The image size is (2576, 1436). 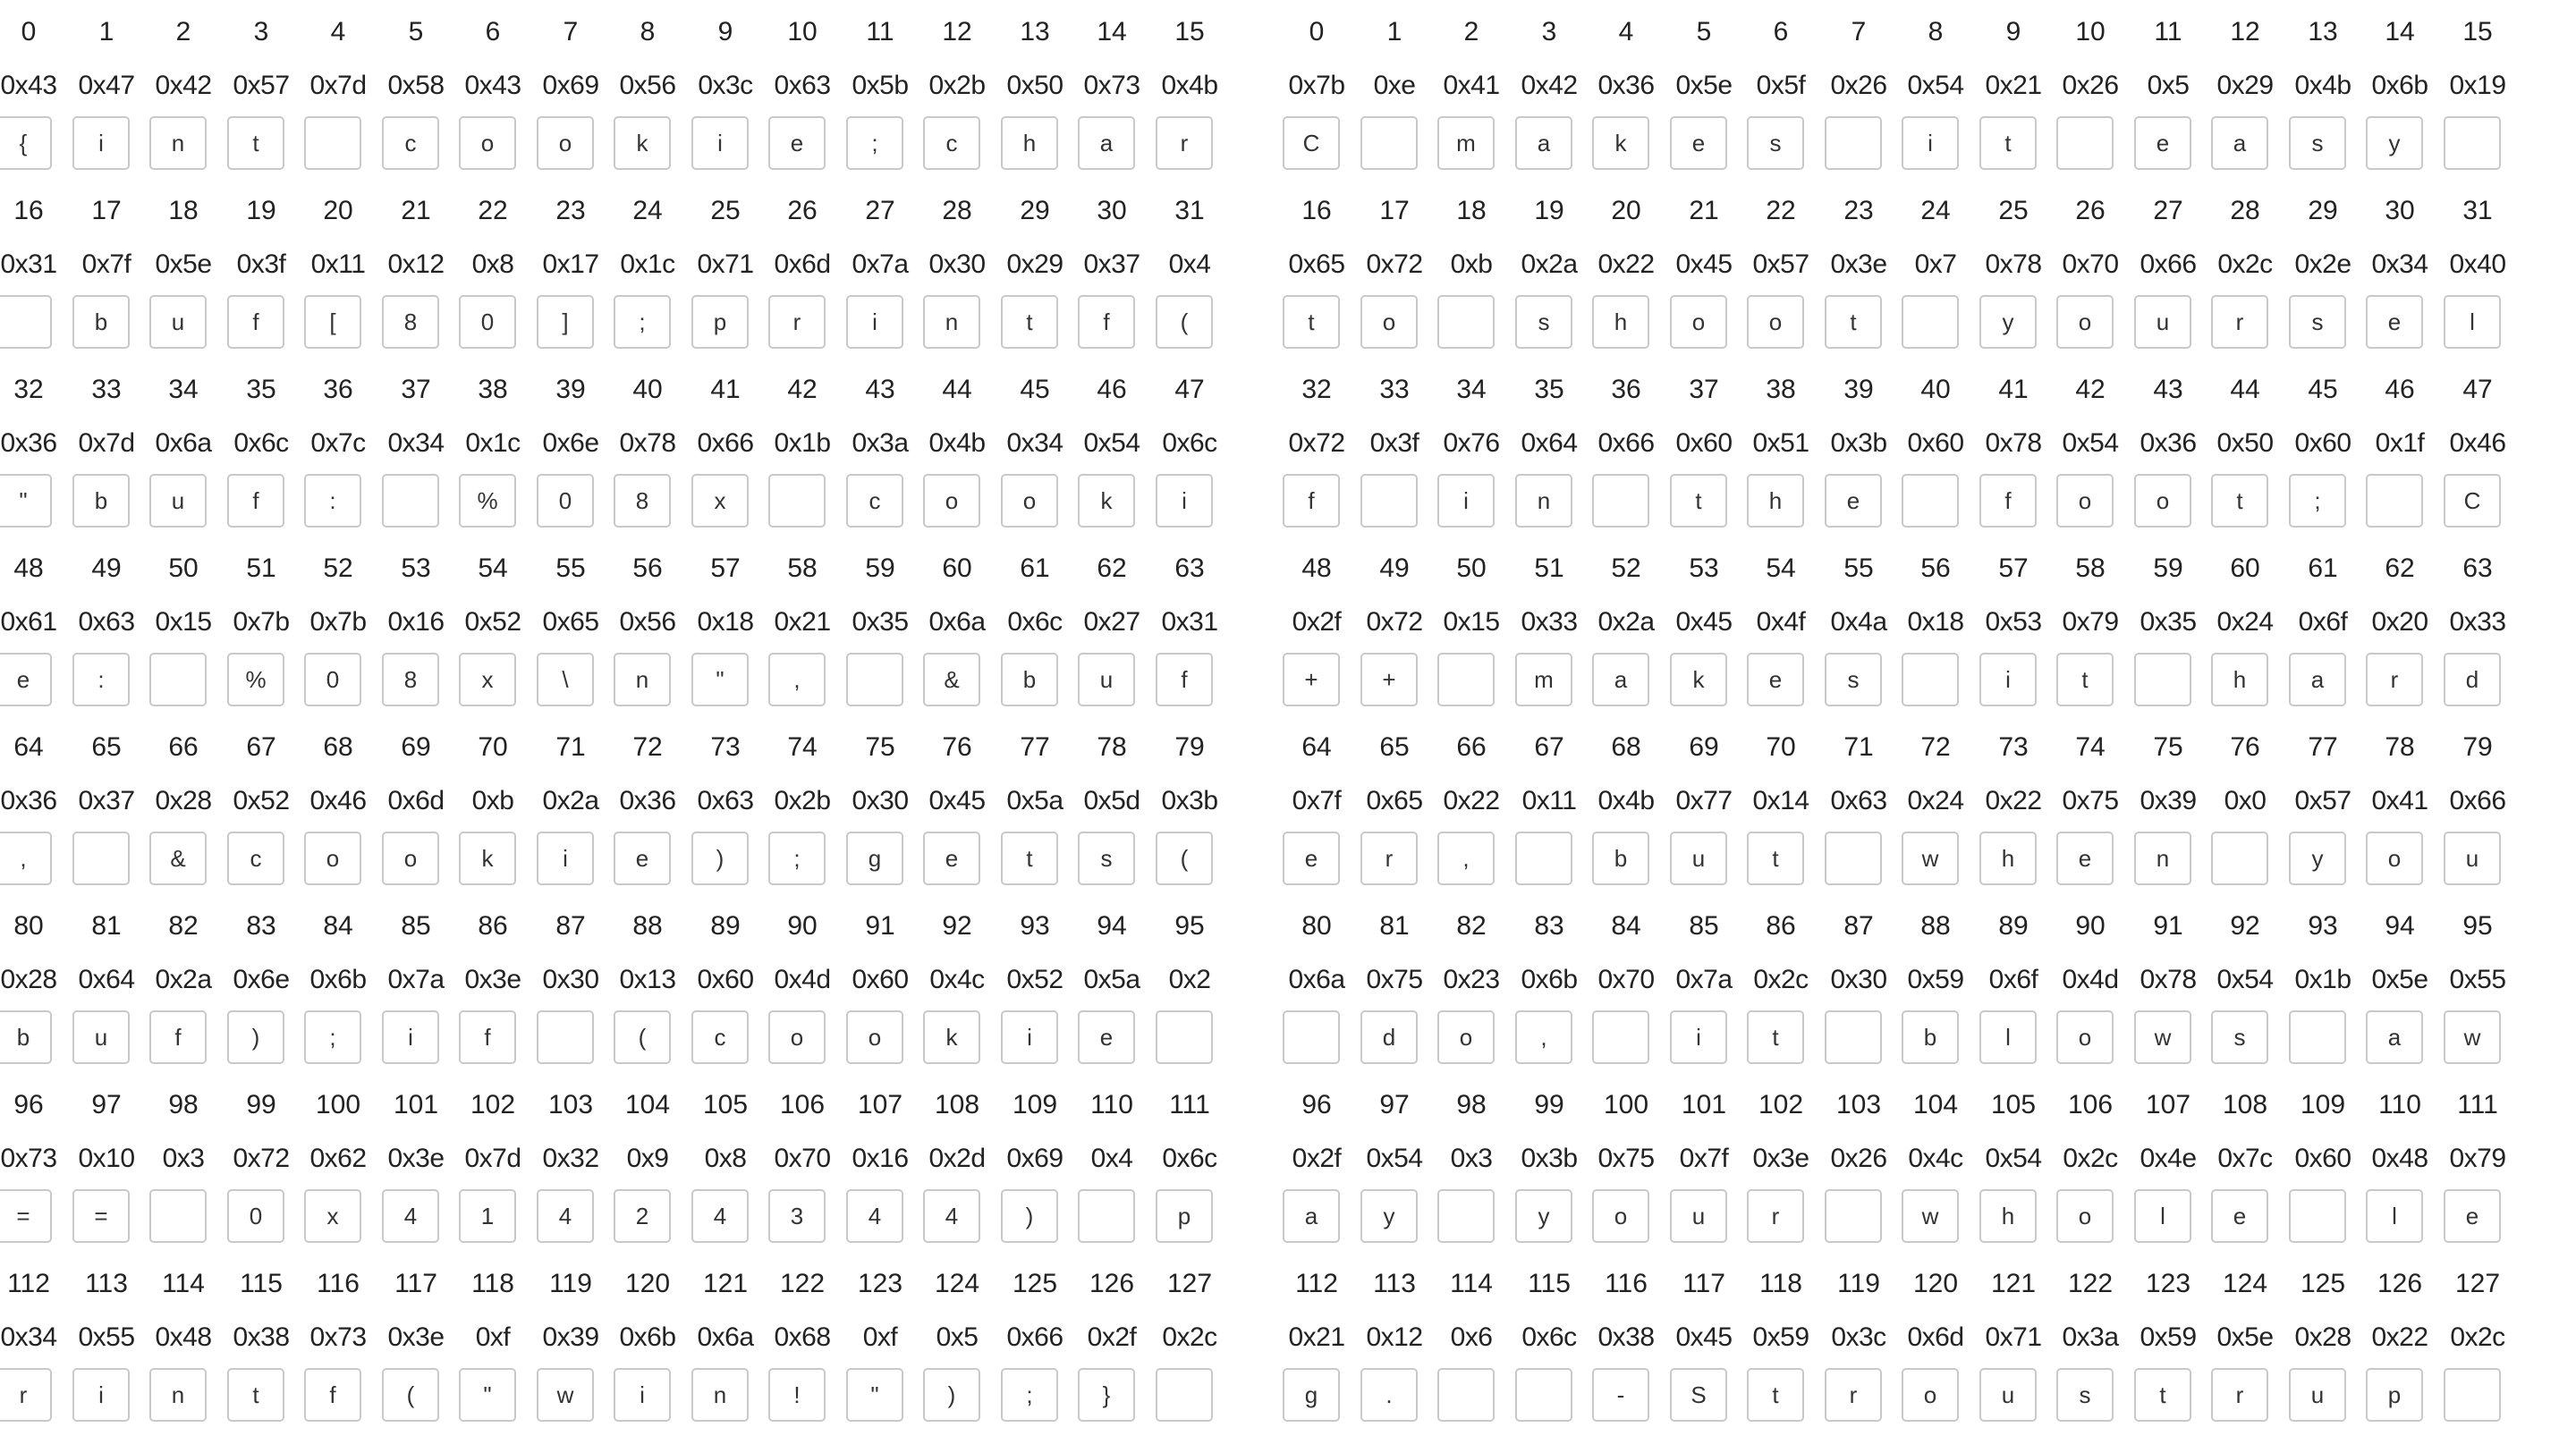 I want to click on char-input-box: w, so click(x=1930, y=1216).